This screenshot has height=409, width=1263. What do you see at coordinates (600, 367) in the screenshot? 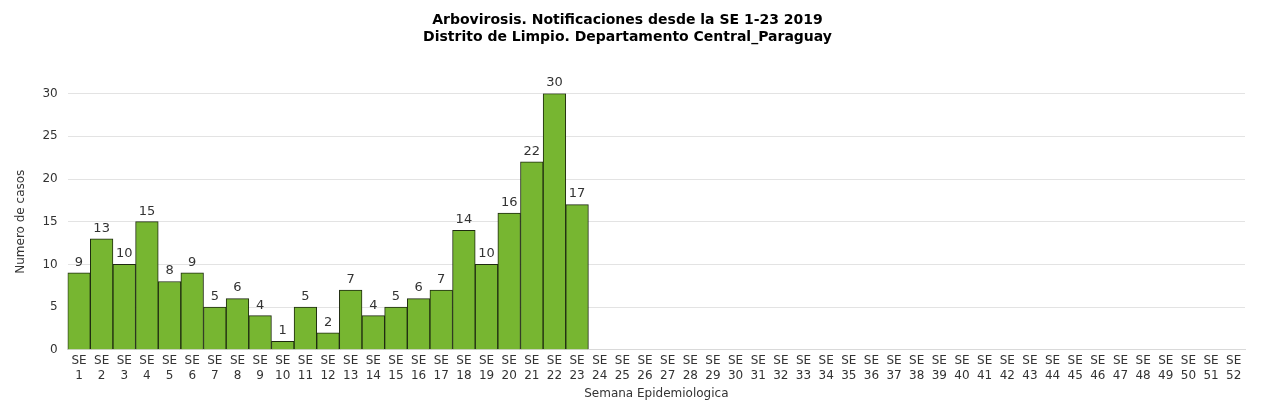
I see `x-tick-label: SE 24` at bounding box center [600, 367].